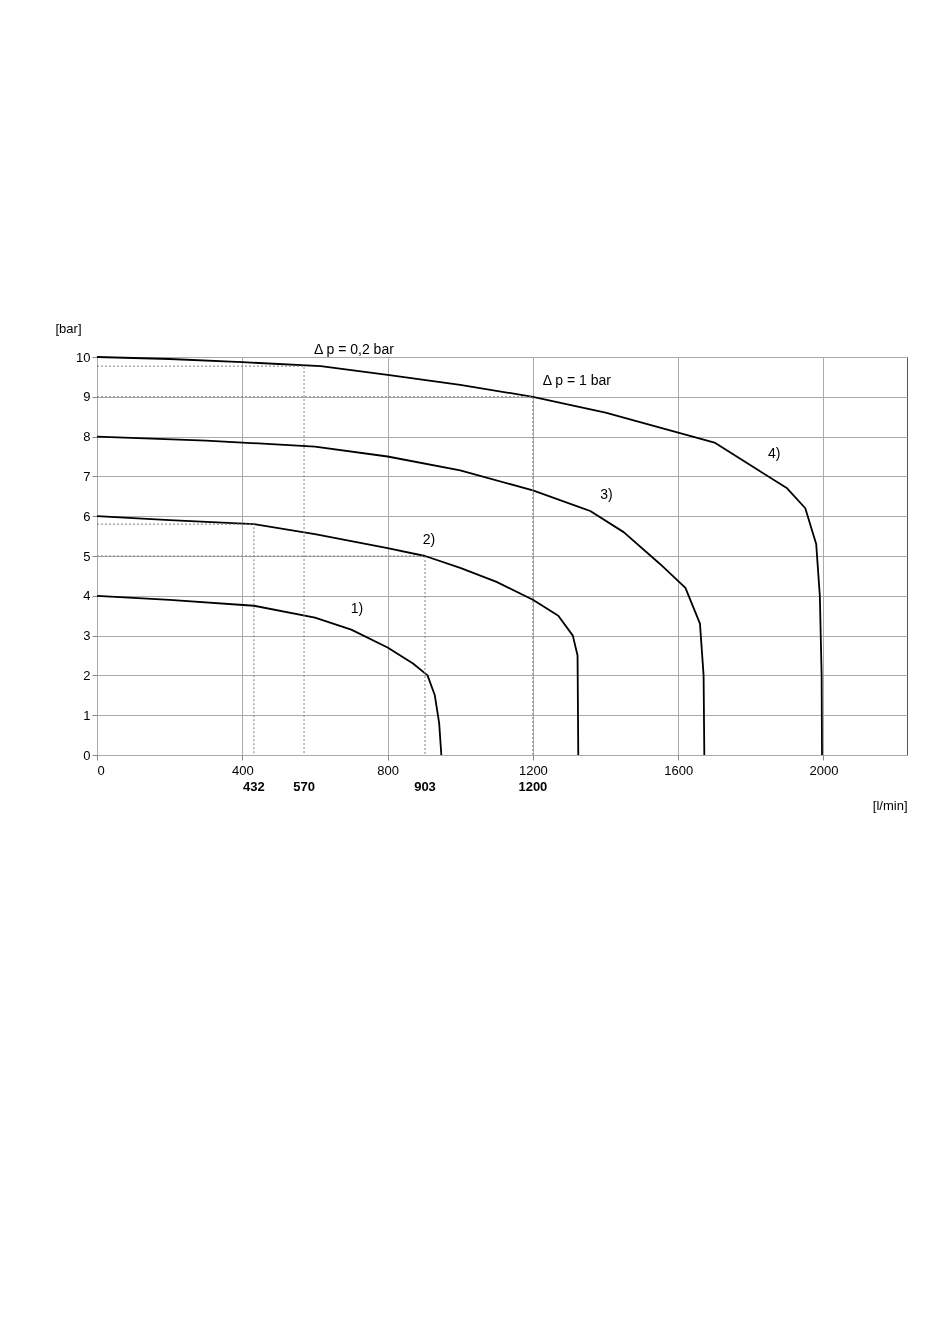  What do you see at coordinates (242, 770) in the screenshot?
I see `x-tick-label: 400` at bounding box center [242, 770].